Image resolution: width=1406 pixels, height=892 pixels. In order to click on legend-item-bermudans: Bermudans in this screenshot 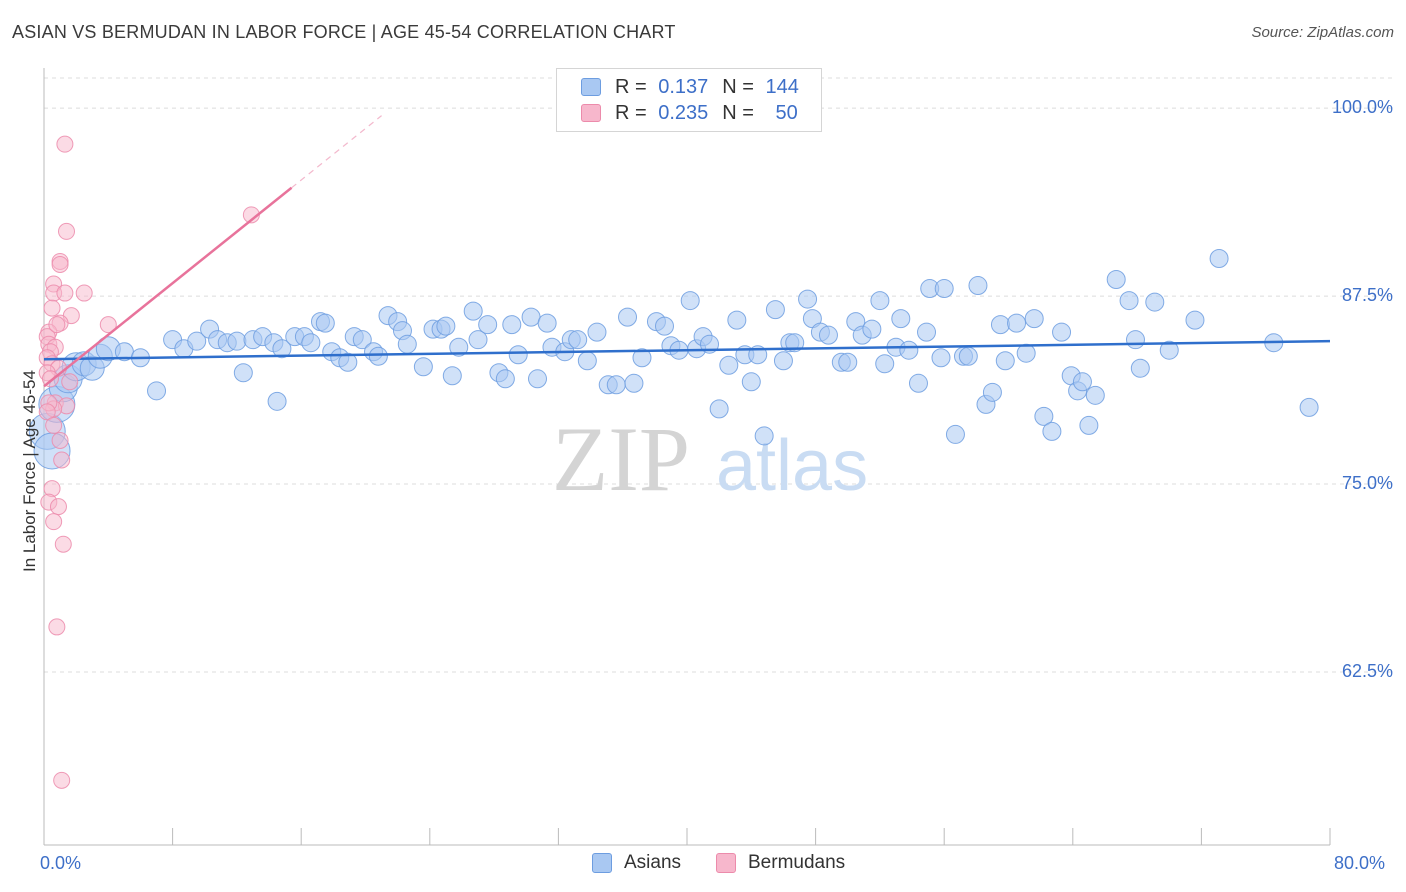, I will do `click(780, 863)`.